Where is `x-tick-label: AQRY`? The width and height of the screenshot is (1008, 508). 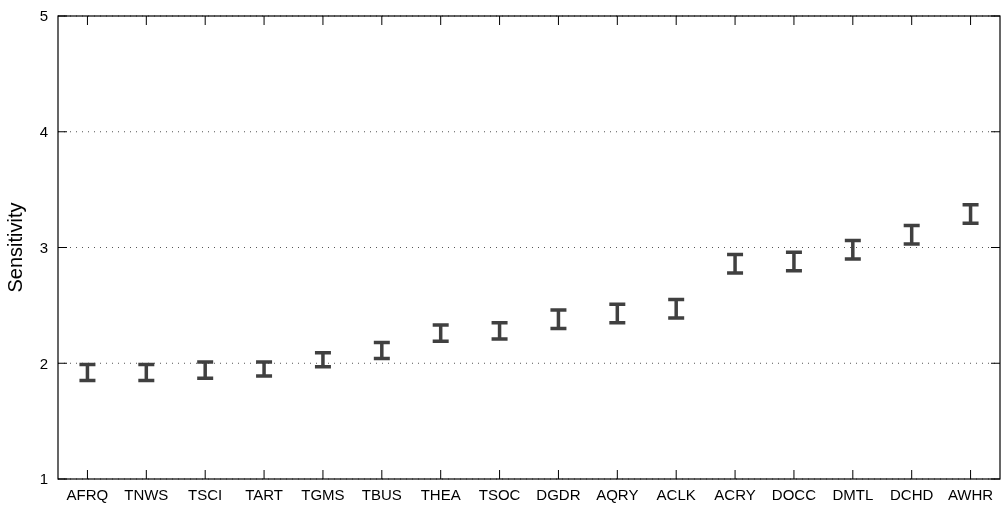 x-tick-label: AQRY is located at coordinates (617, 494).